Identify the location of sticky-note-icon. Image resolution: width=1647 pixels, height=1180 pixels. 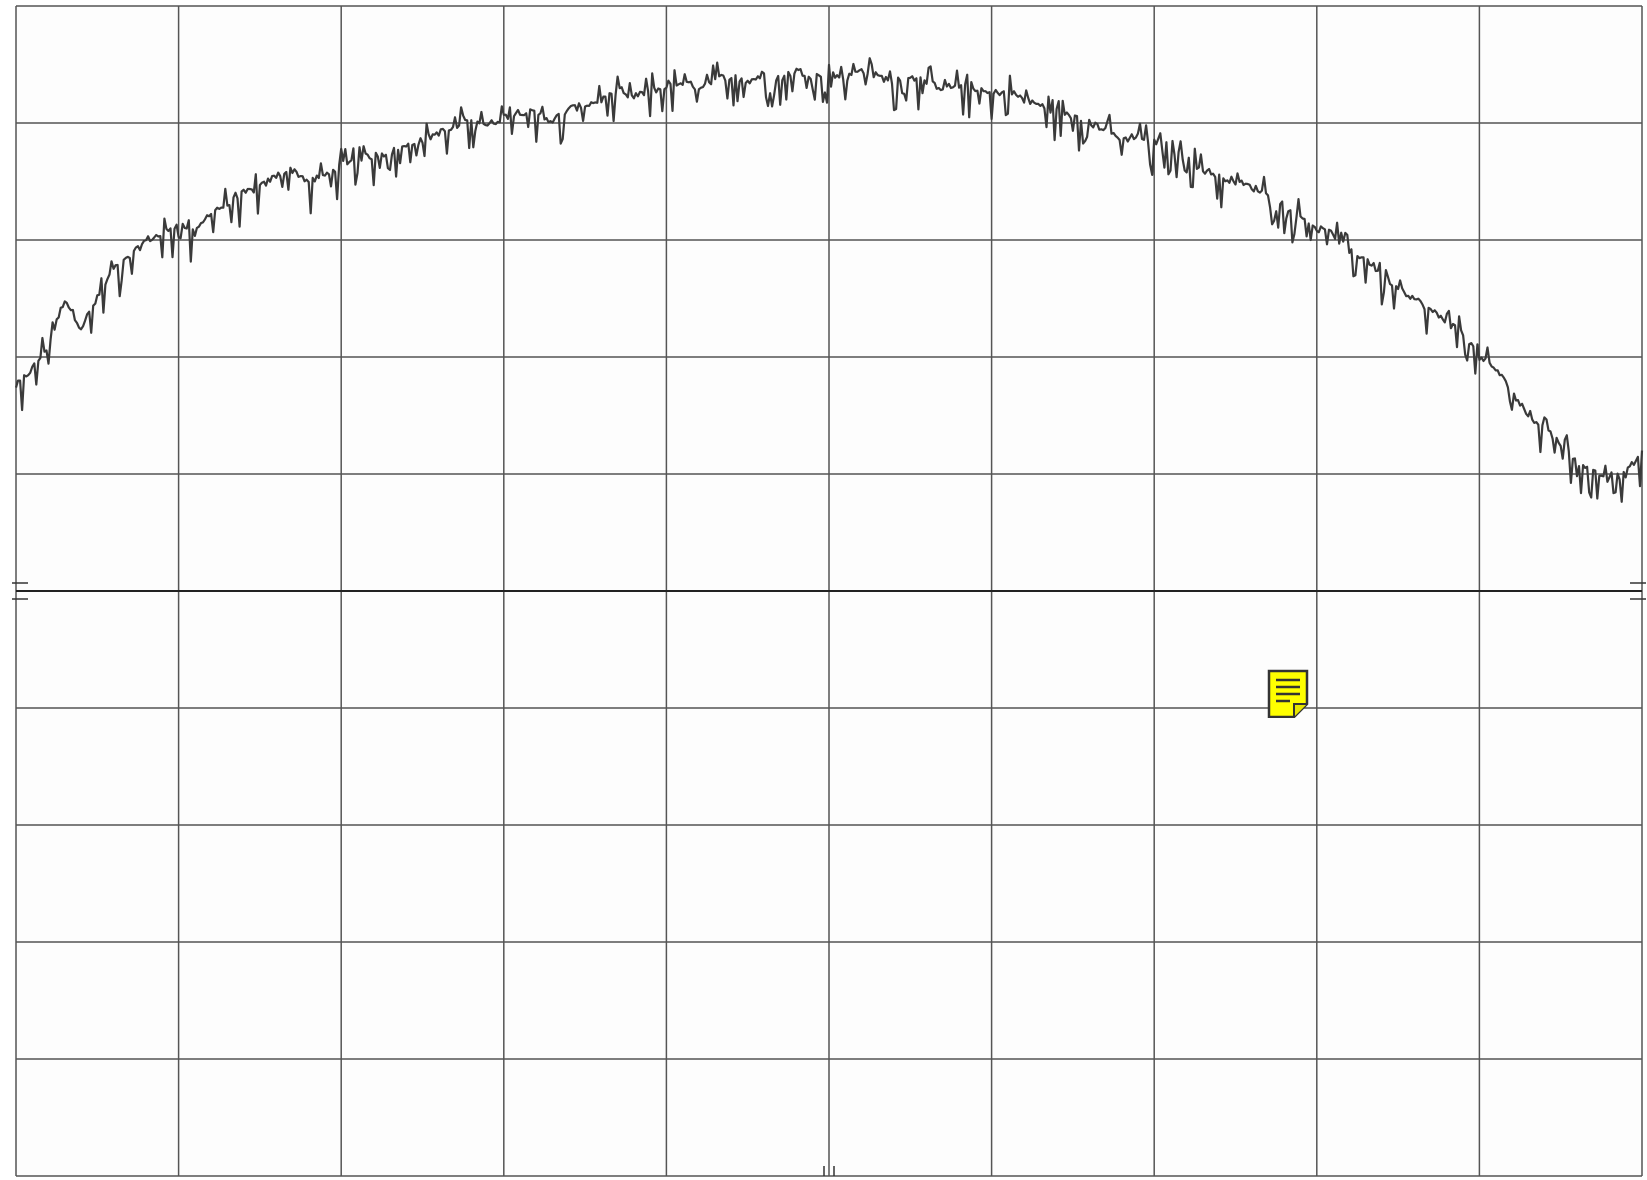
(1288, 693).